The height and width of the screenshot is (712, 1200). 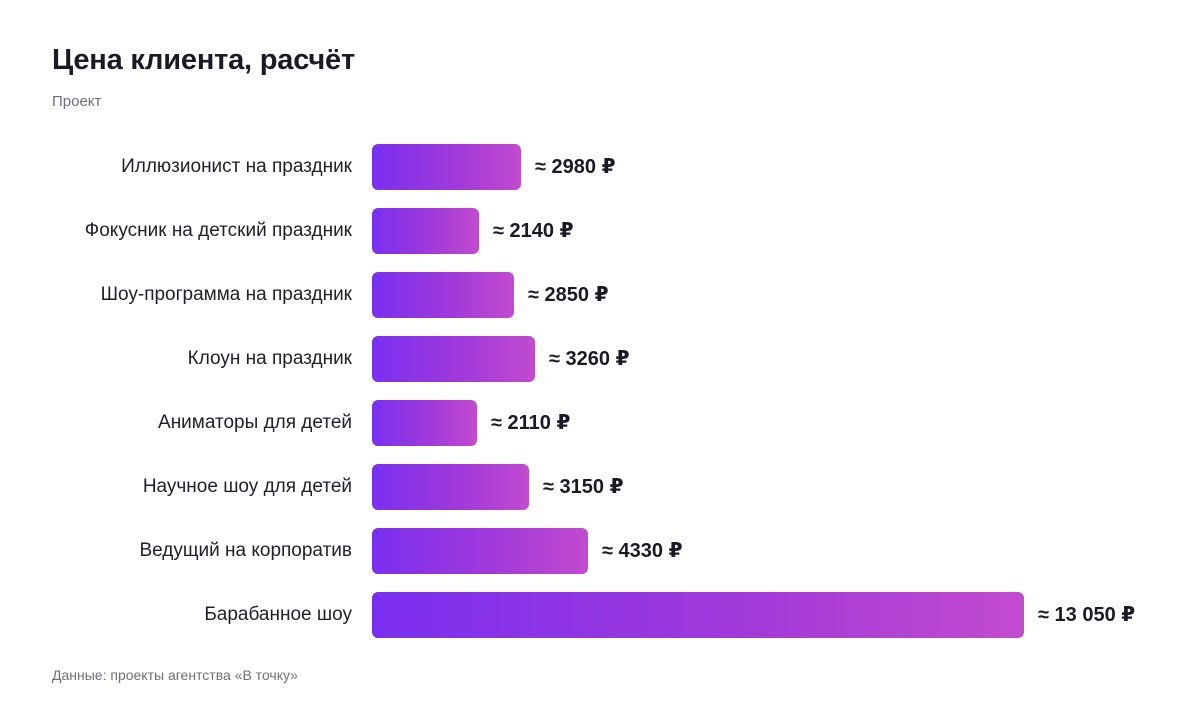 I want to click on value-label: ≈ 3260 ₽, so click(x=589, y=359).